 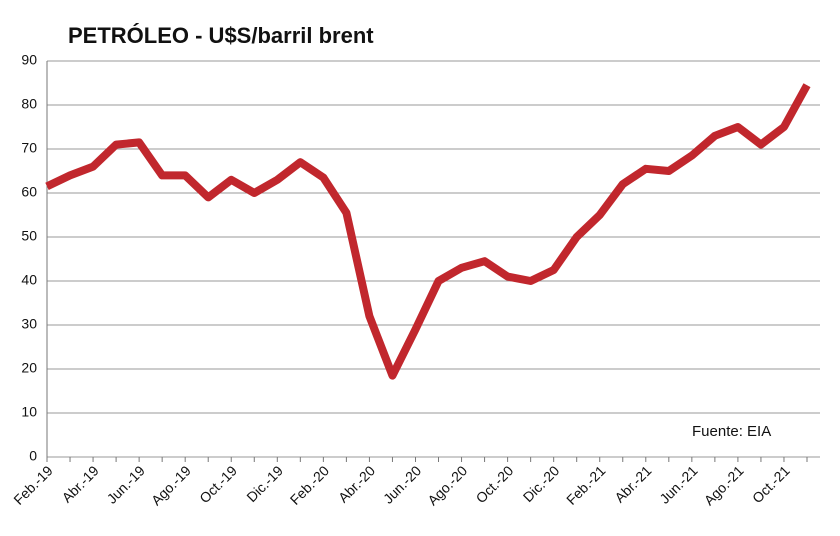 What do you see at coordinates (29, 280) in the screenshot?
I see `y-tick-label: 40` at bounding box center [29, 280].